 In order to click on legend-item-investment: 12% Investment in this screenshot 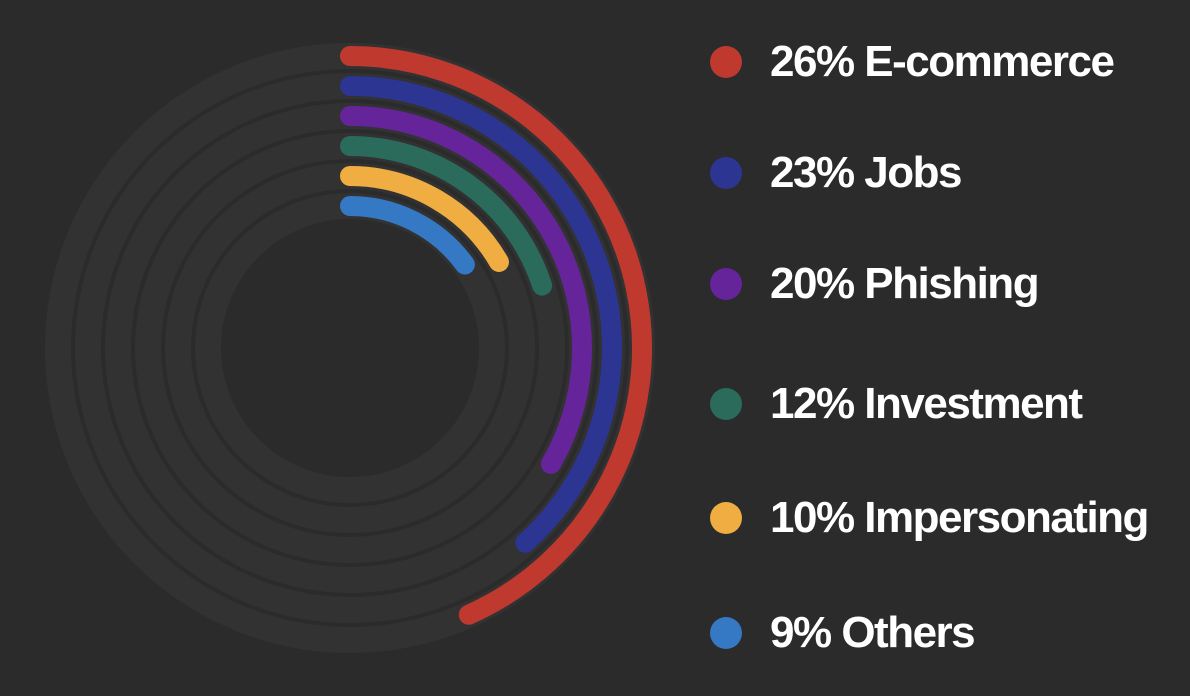, I will do `click(896, 404)`.